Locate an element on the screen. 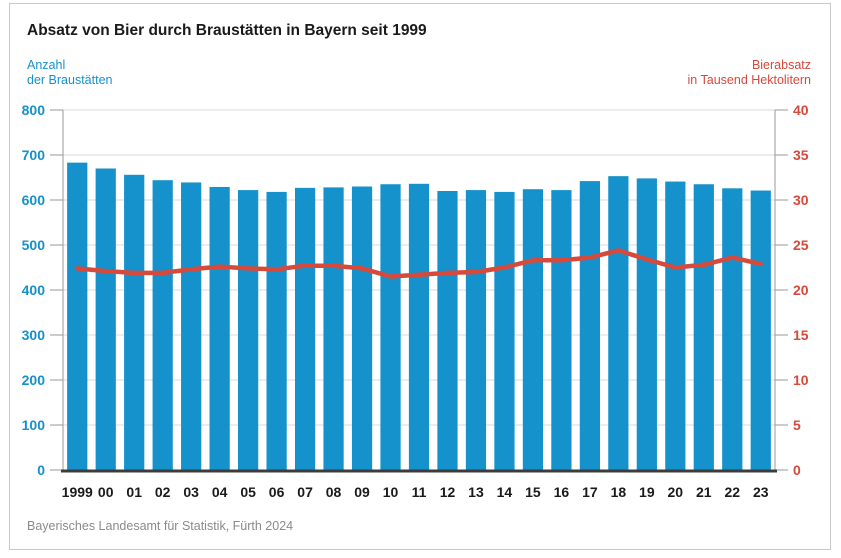  right-axis-tick-label: 35 is located at coordinates (801, 155).